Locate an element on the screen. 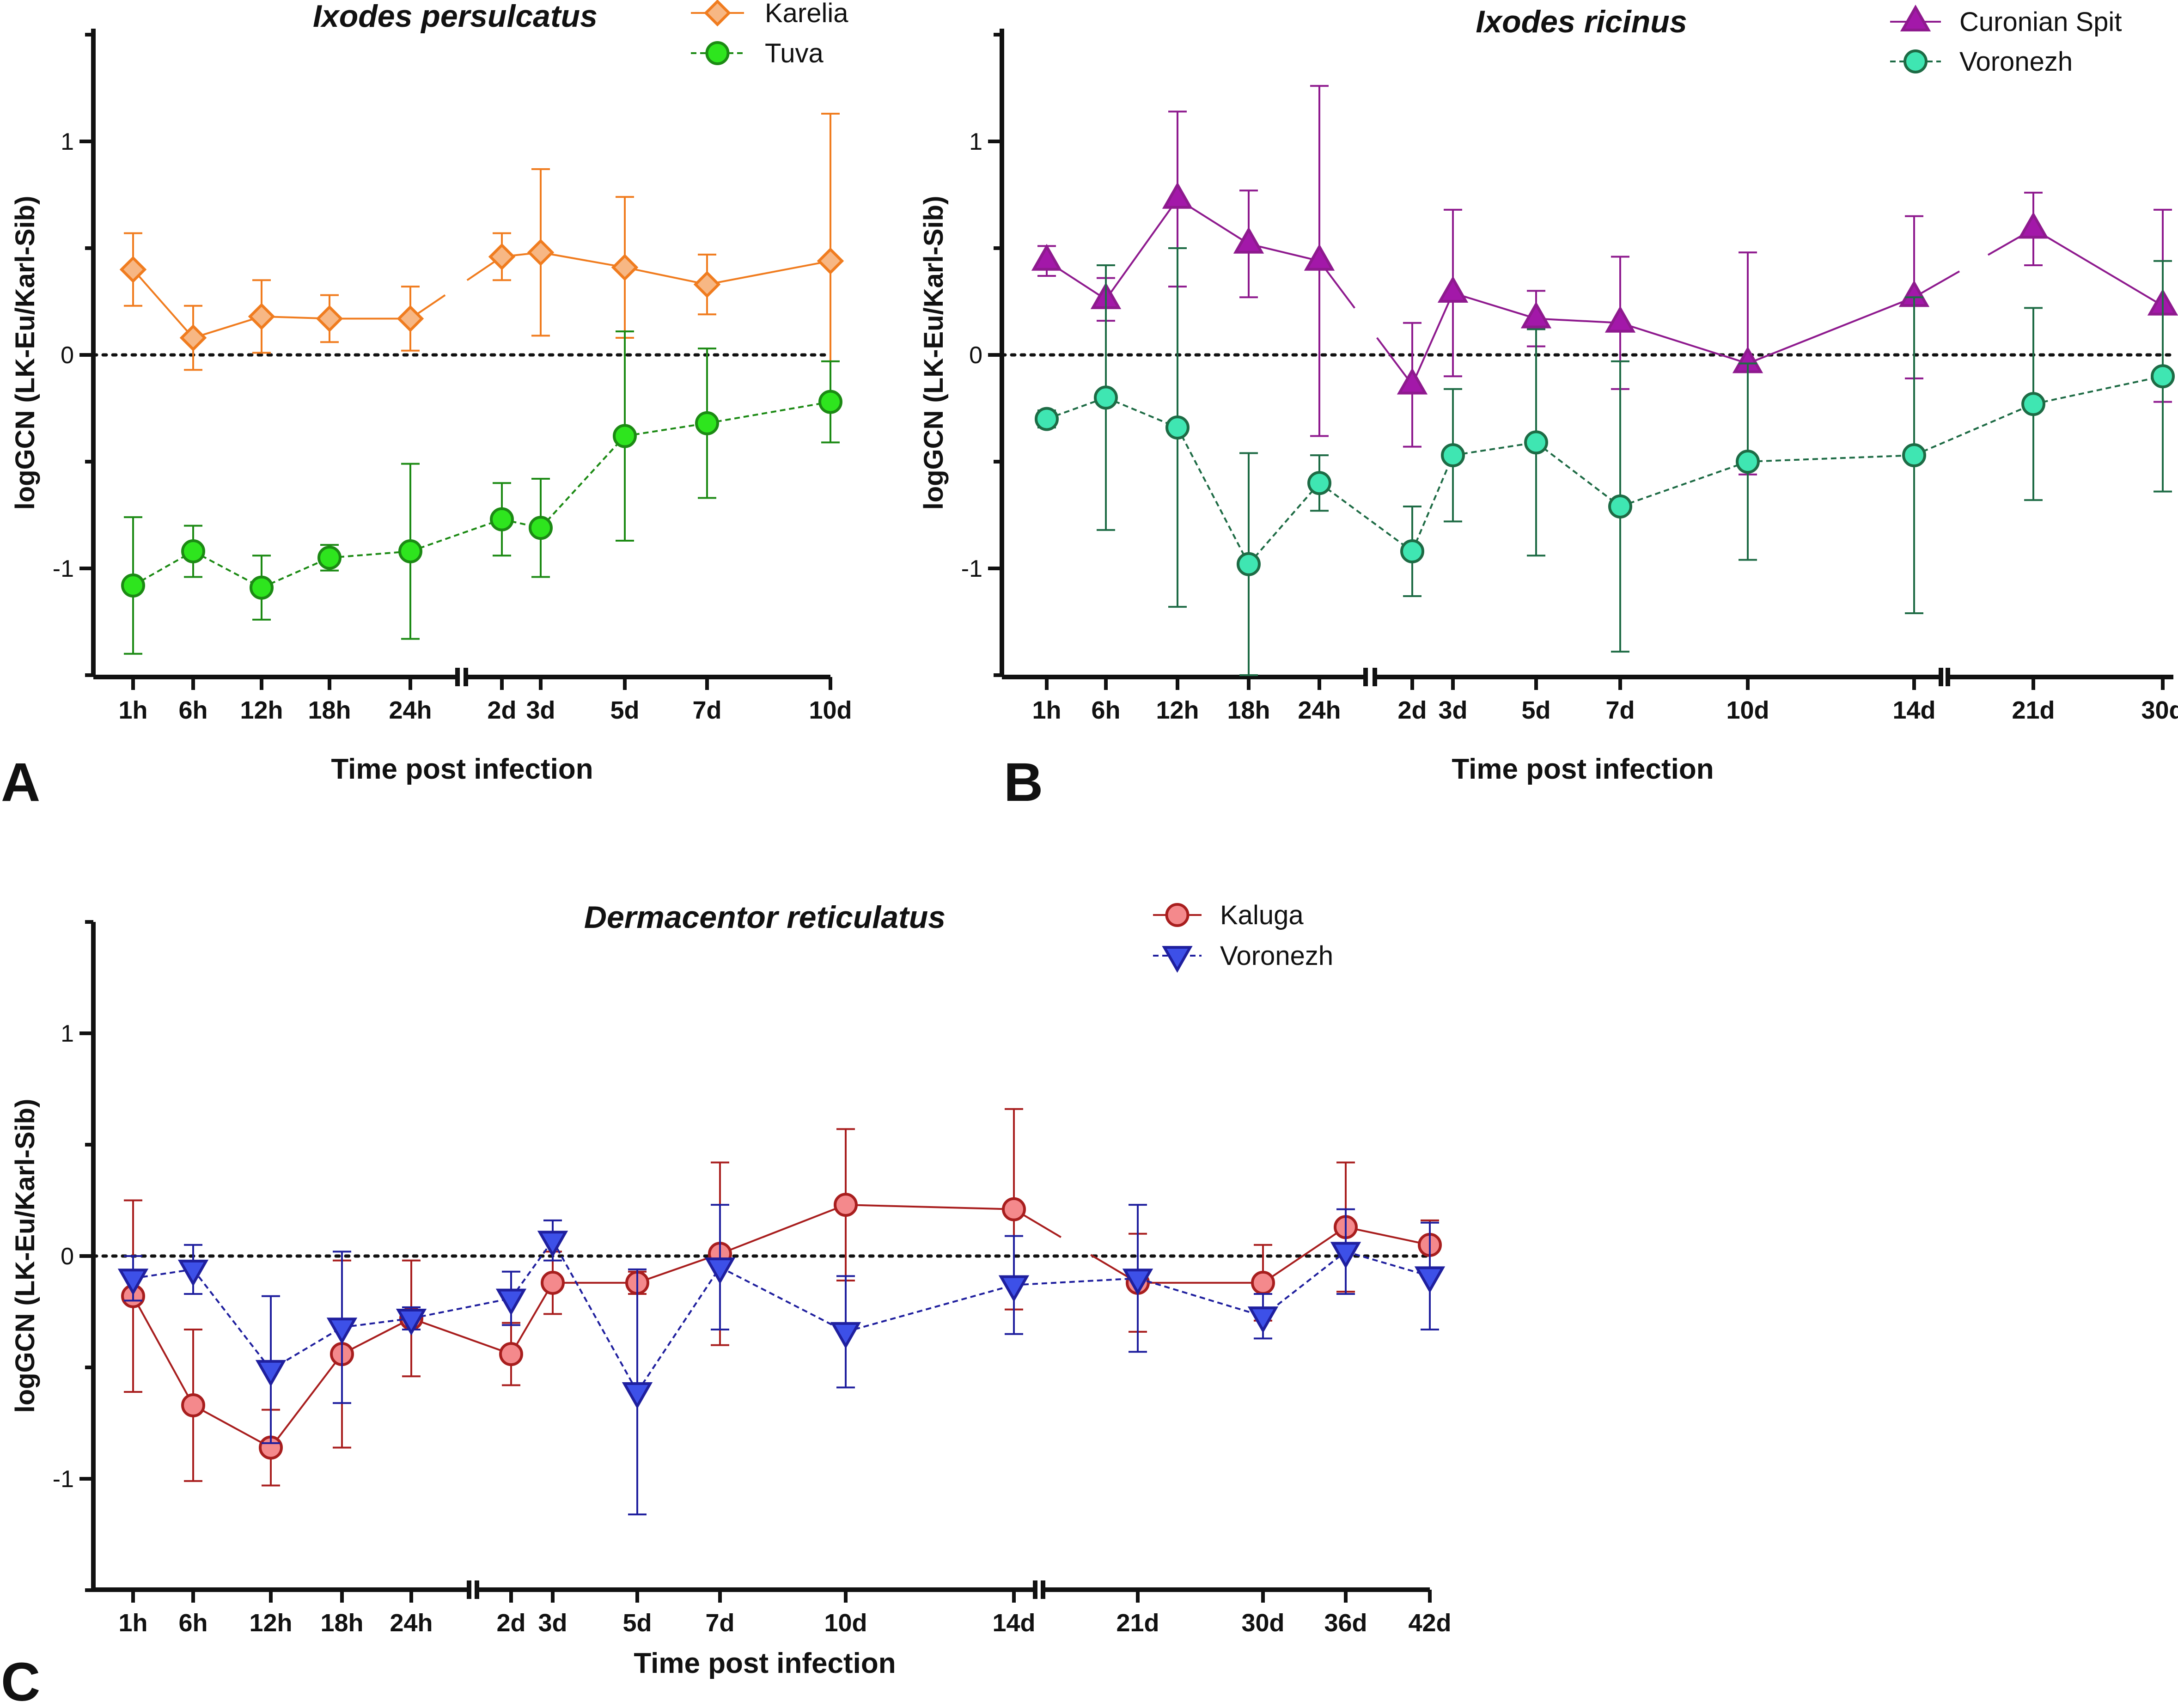 This screenshot has height=1708, width=2178. legend-marker is located at coordinates (1177, 959).